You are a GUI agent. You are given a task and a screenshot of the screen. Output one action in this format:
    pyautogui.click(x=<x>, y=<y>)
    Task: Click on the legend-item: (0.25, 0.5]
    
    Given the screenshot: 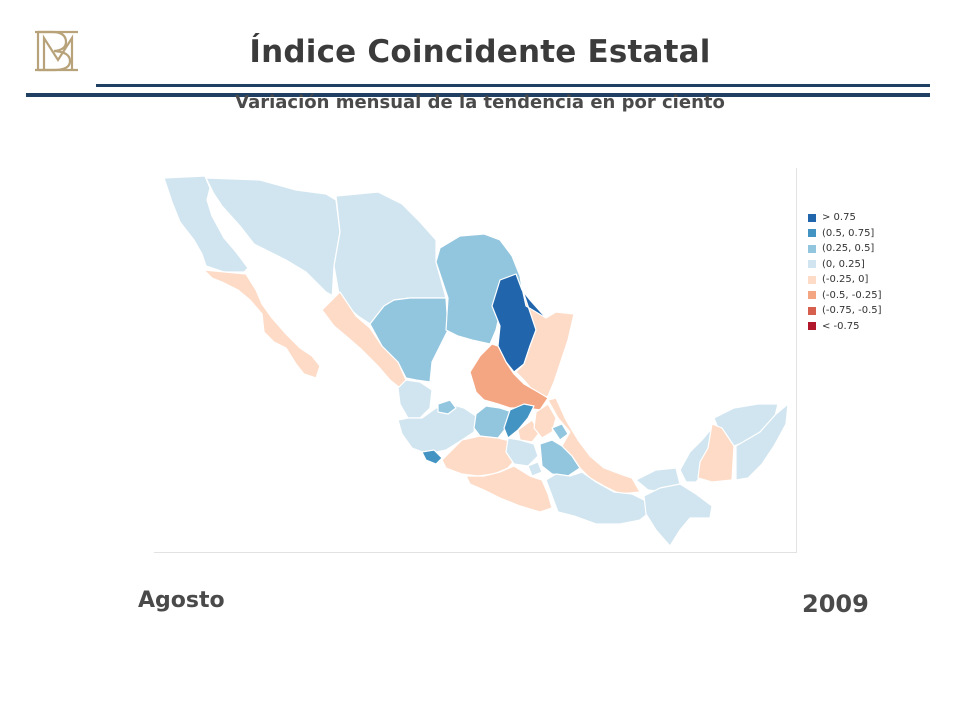 What is the action you would take?
    pyautogui.click(x=845, y=249)
    